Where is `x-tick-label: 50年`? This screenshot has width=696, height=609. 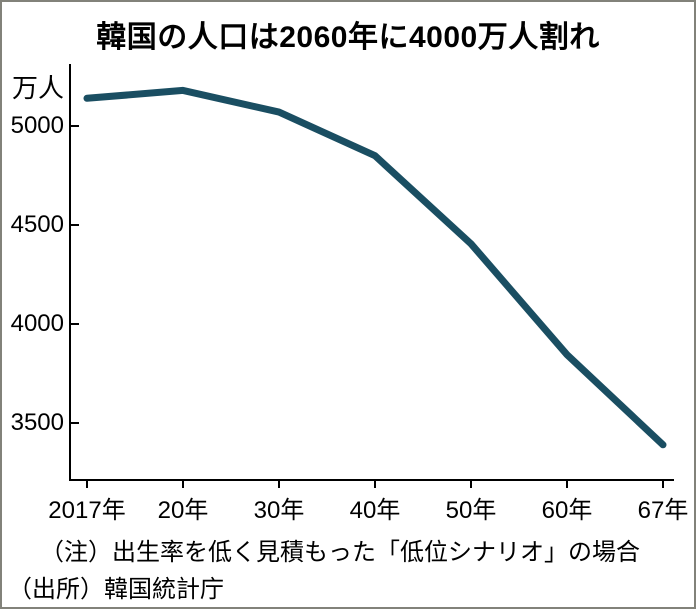
x-tick-label: 50年 is located at coordinates (471, 510).